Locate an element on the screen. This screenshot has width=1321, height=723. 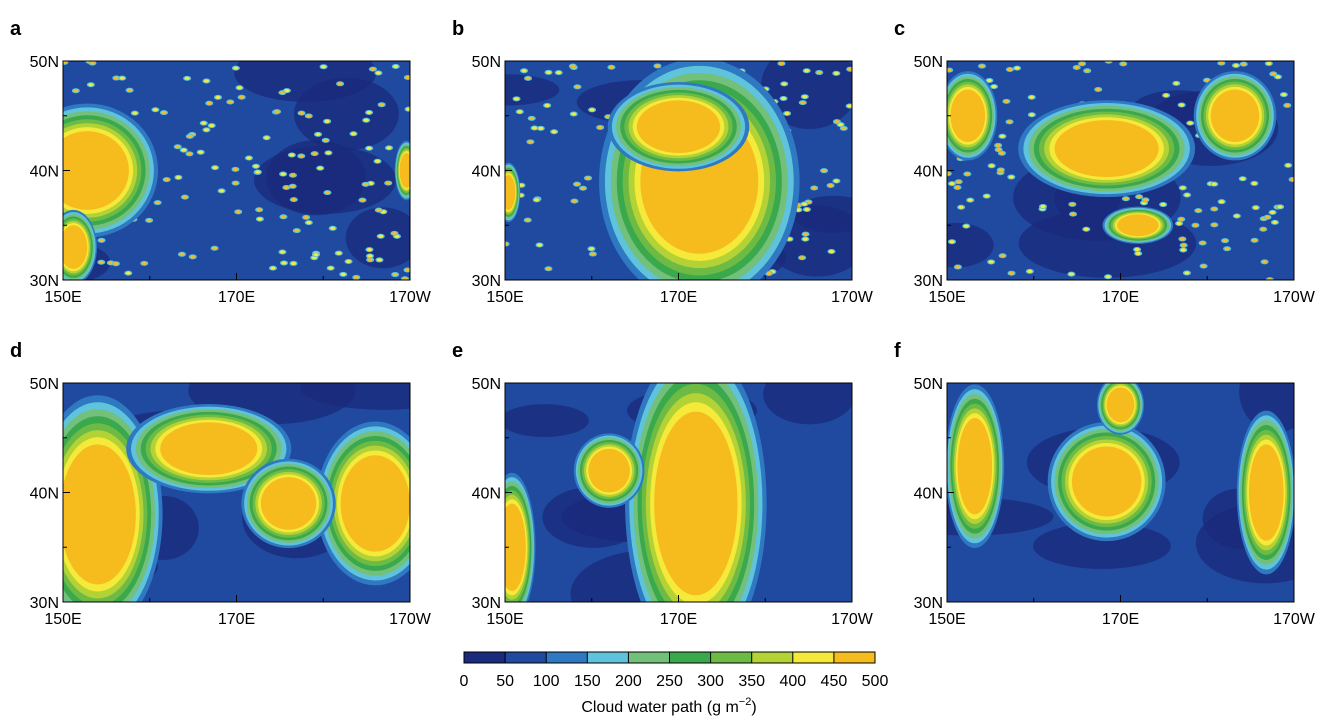
lon-label: 150E is located at coordinates (946, 297).